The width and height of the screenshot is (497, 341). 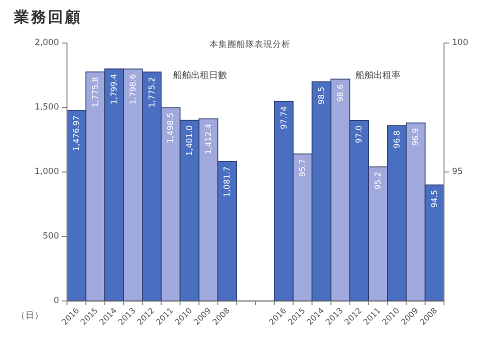 I want to click on data-label: 1,412.4, so click(x=208, y=139).